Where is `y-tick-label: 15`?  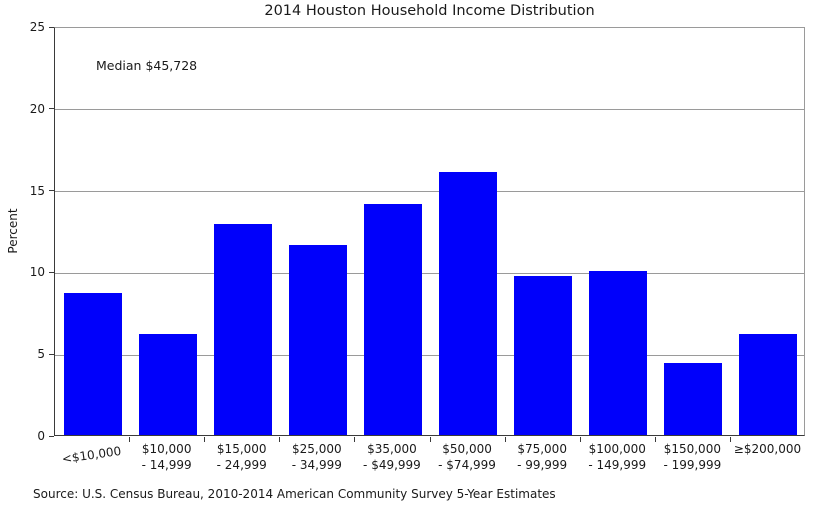 y-tick-label: 15 is located at coordinates (37, 190).